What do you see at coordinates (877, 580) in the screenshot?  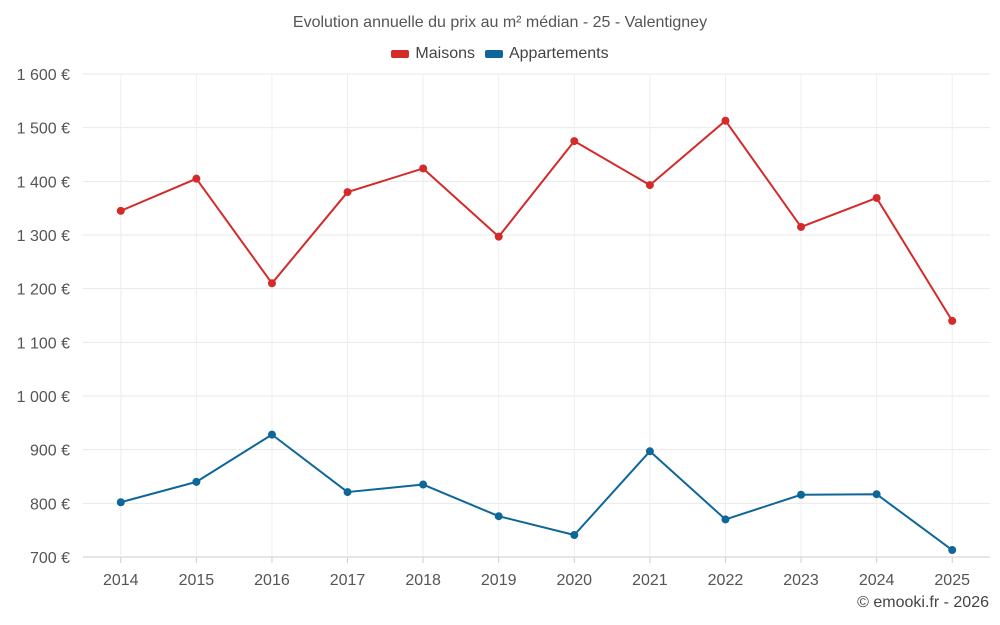 I see `x-tick-label: 2024` at bounding box center [877, 580].